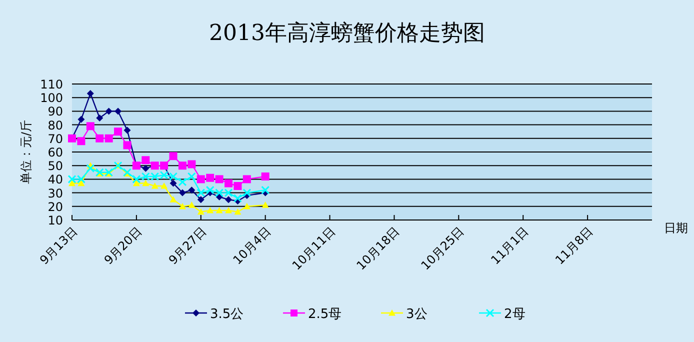  Describe the element at coordinates (55, 125) in the screenshot. I see `y-tick-label: 80` at that location.